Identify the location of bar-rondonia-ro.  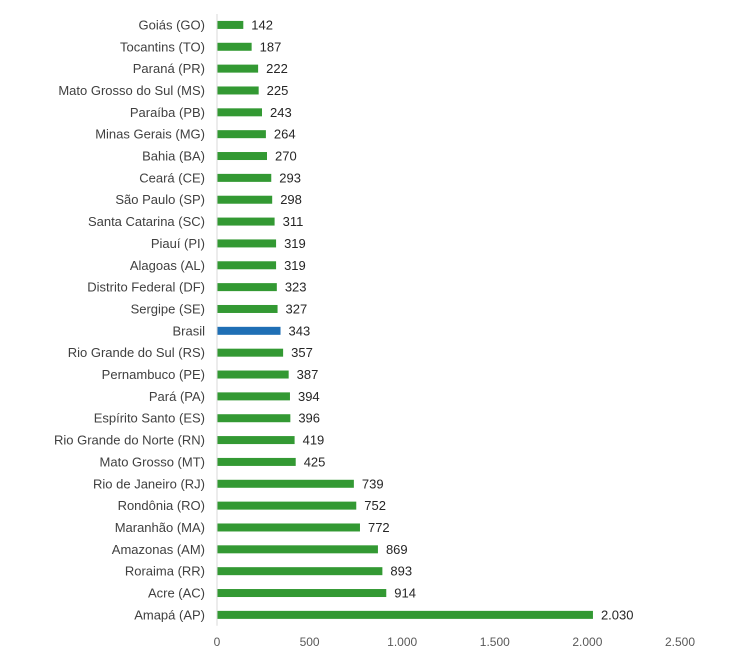
(287, 505).